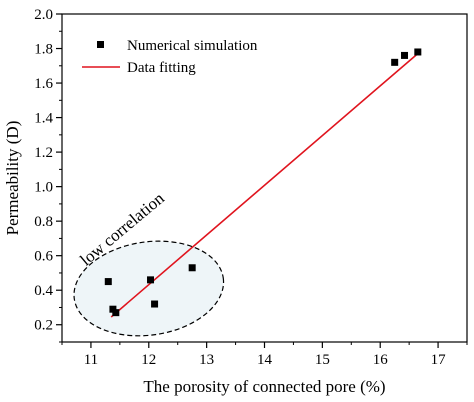  I want to click on y-tick-label: 0.2, so click(43, 326).